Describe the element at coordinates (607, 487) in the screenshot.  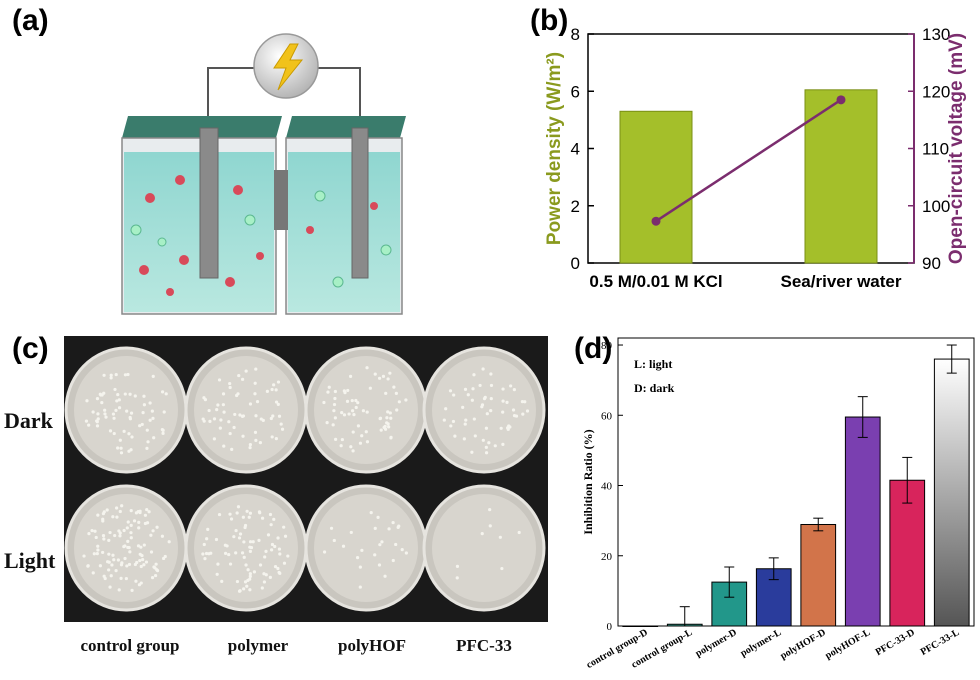
I see `y-tick-label-2: 40` at that location.